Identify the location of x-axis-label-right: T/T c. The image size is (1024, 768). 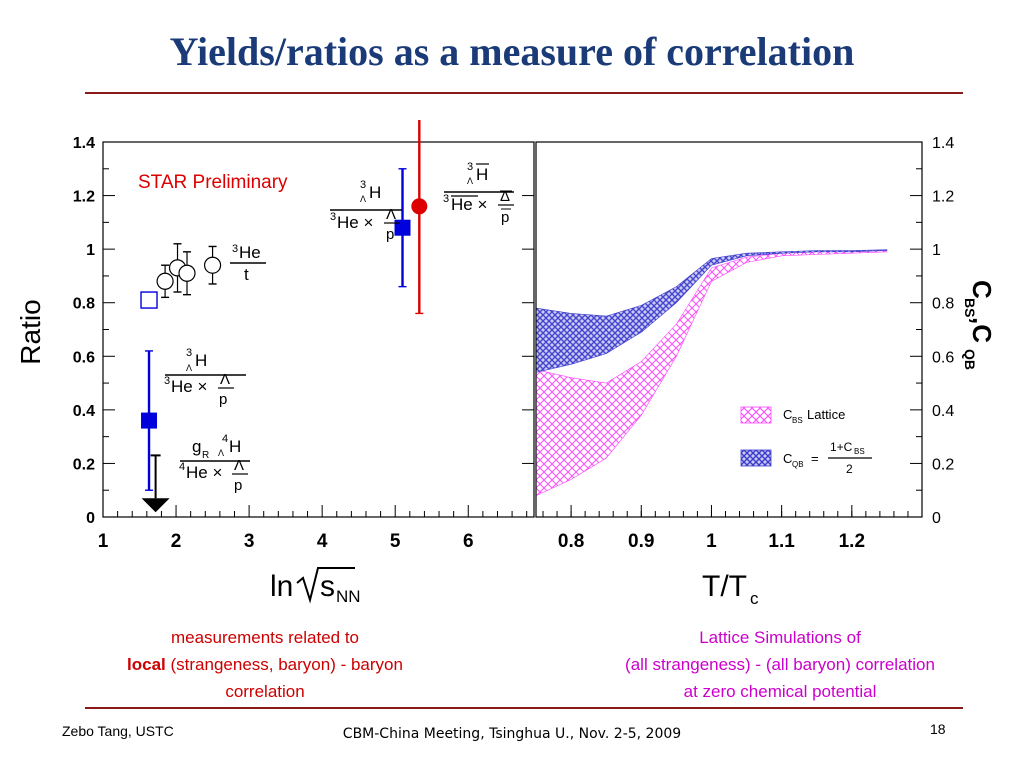
(730, 589).